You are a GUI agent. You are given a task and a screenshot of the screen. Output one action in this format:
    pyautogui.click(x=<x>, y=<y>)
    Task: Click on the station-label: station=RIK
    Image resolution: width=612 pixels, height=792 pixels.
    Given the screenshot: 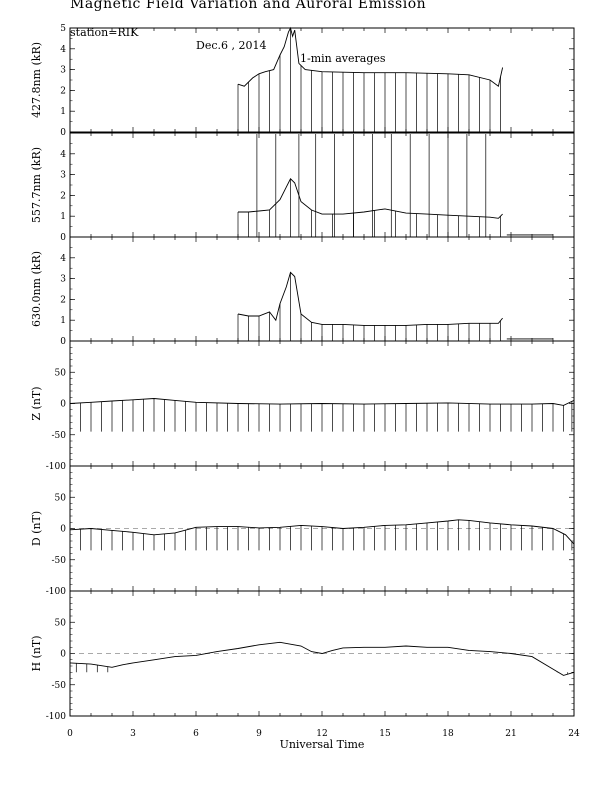 What is the action you would take?
    pyautogui.click(x=104, y=32)
    